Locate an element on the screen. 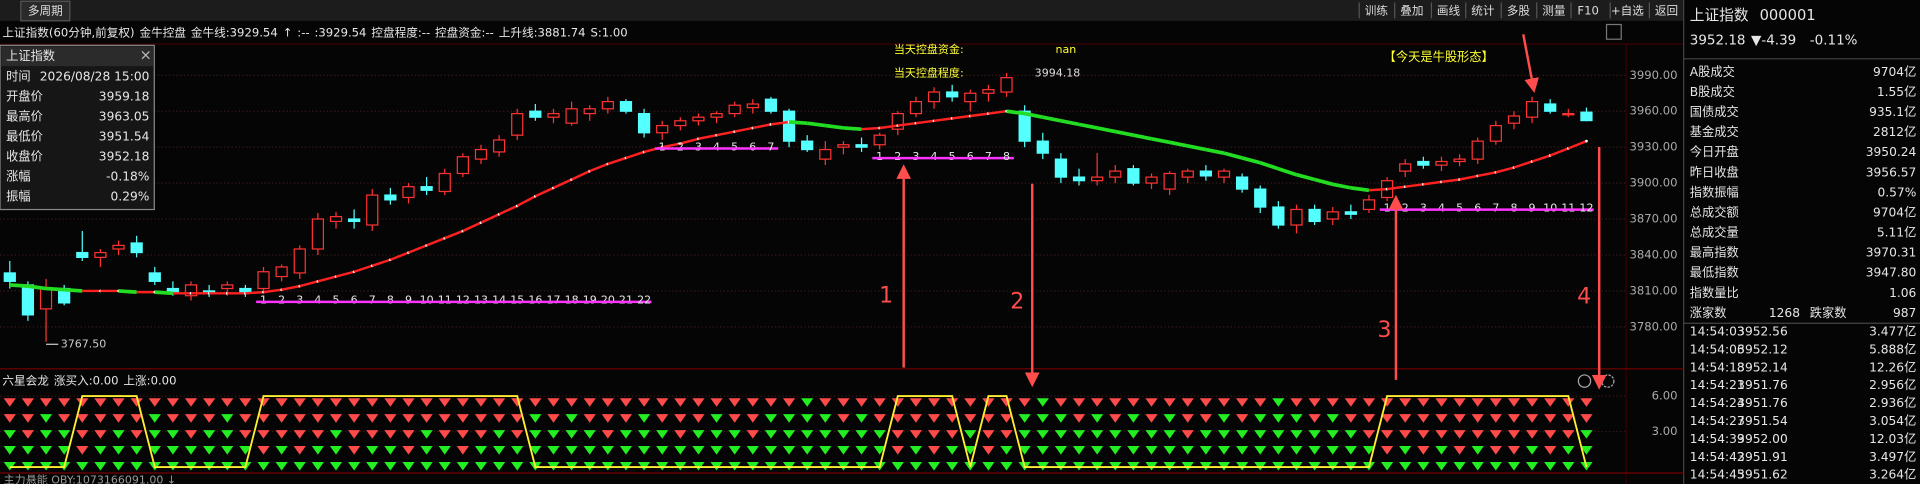 This screenshot has height=484, width=1920. tab-label: 多周期 is located at coordinates (45, 11).